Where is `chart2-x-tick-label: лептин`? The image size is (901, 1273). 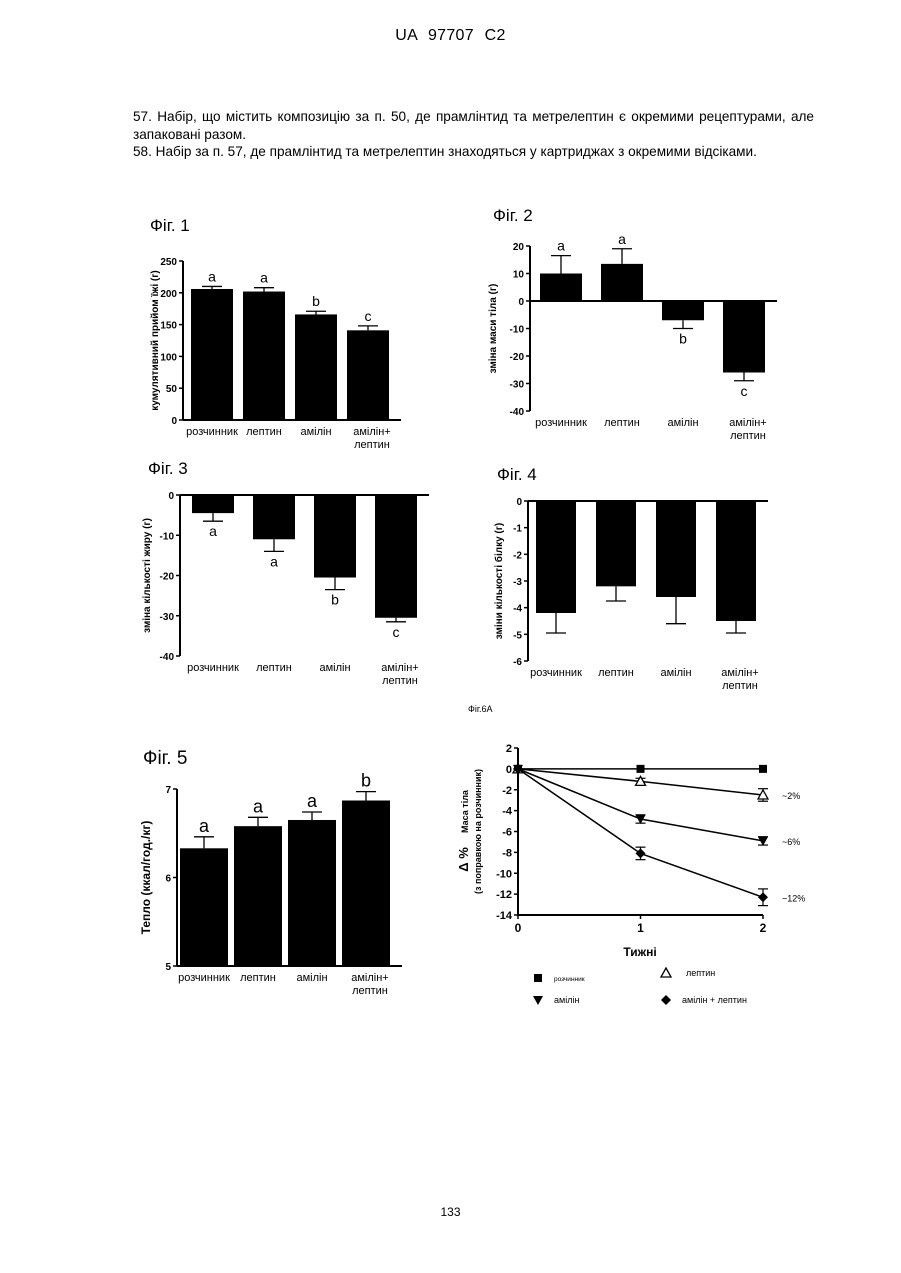
chart2-x-tick-label: лептин is located at coordinates (622, 423).